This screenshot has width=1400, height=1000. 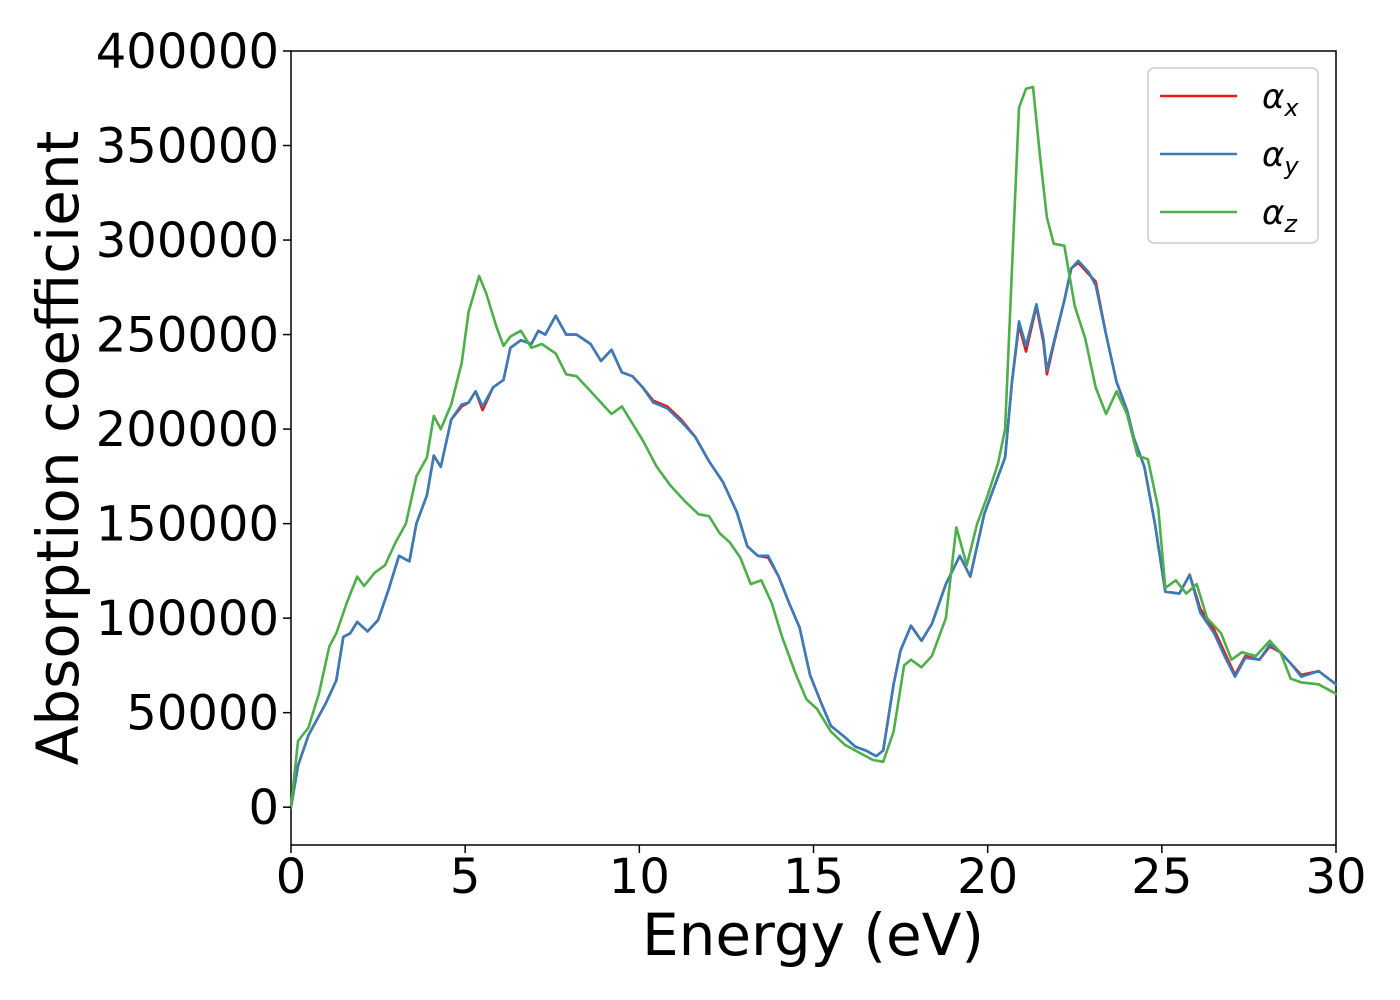 I want to click on legend-label-y: αy, so click(x=1280, y=157).